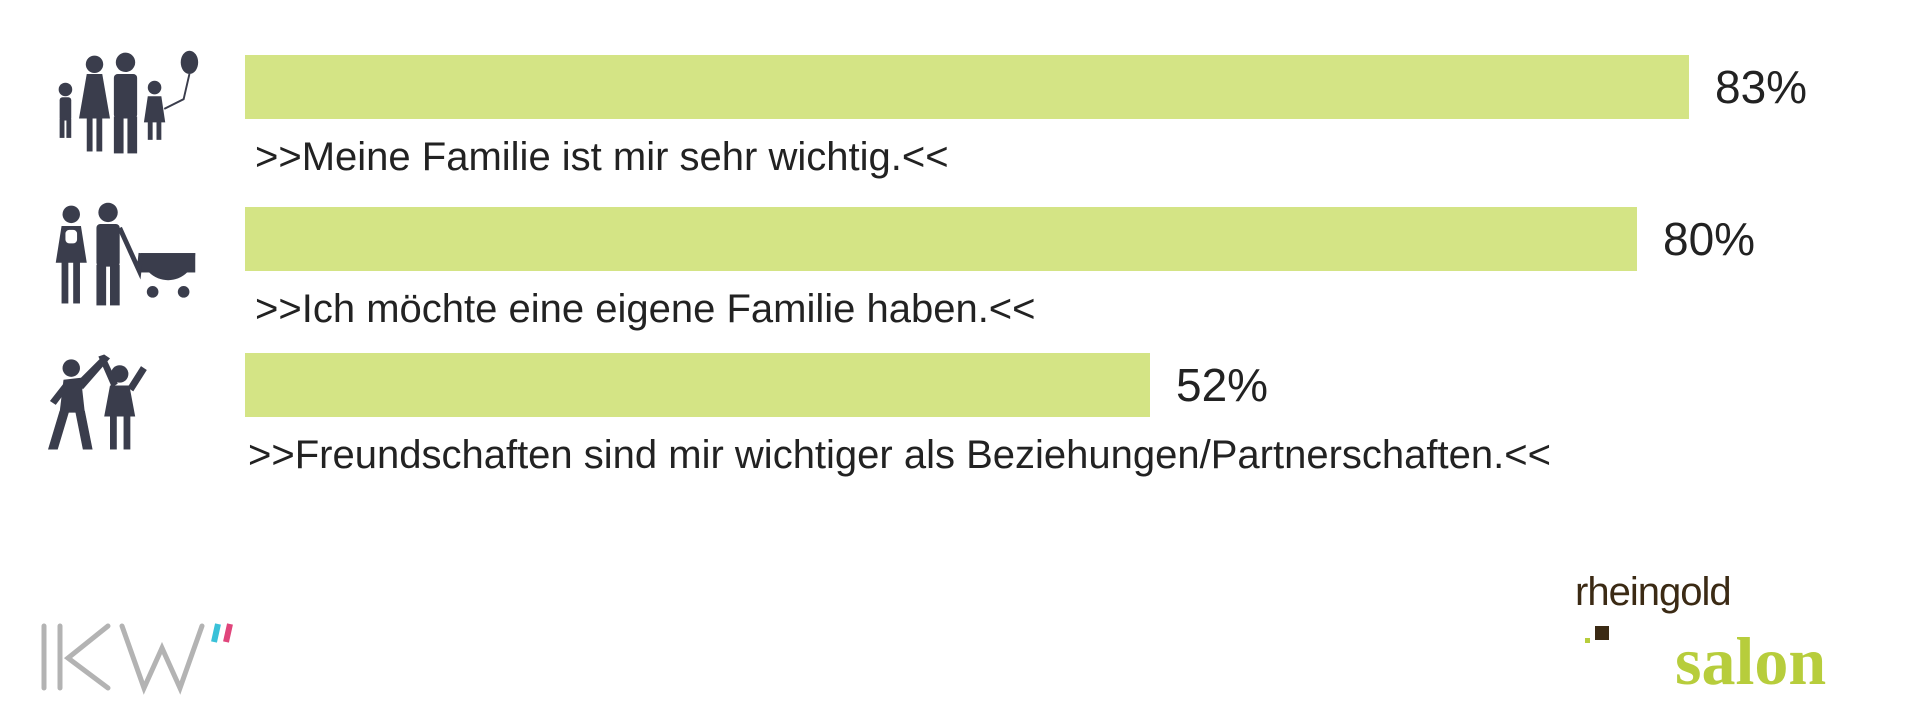  What do you see at coordinates (125, 402) in the screenshot?
I see `dancing-friends-icon` at bounding box center [125, 402].